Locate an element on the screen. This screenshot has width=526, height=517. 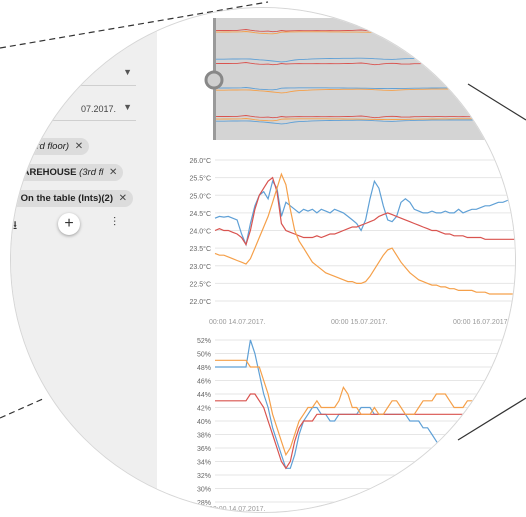
sensor-color-marker is located at coordinates (12, 198).